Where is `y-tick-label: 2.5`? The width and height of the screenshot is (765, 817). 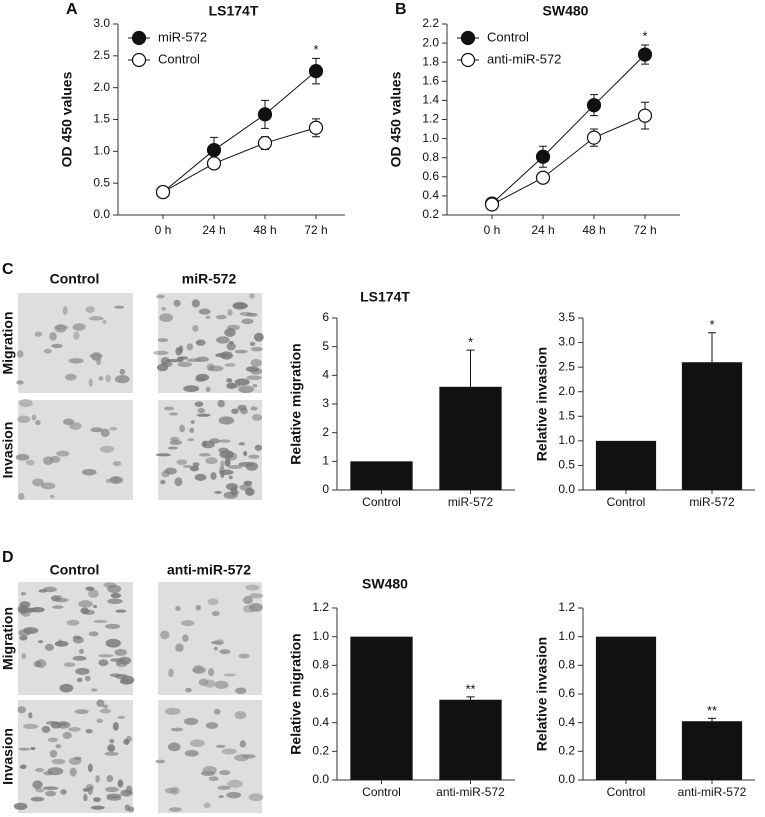 y-tick-label: 2.5 is located at coordinates (566, 366).